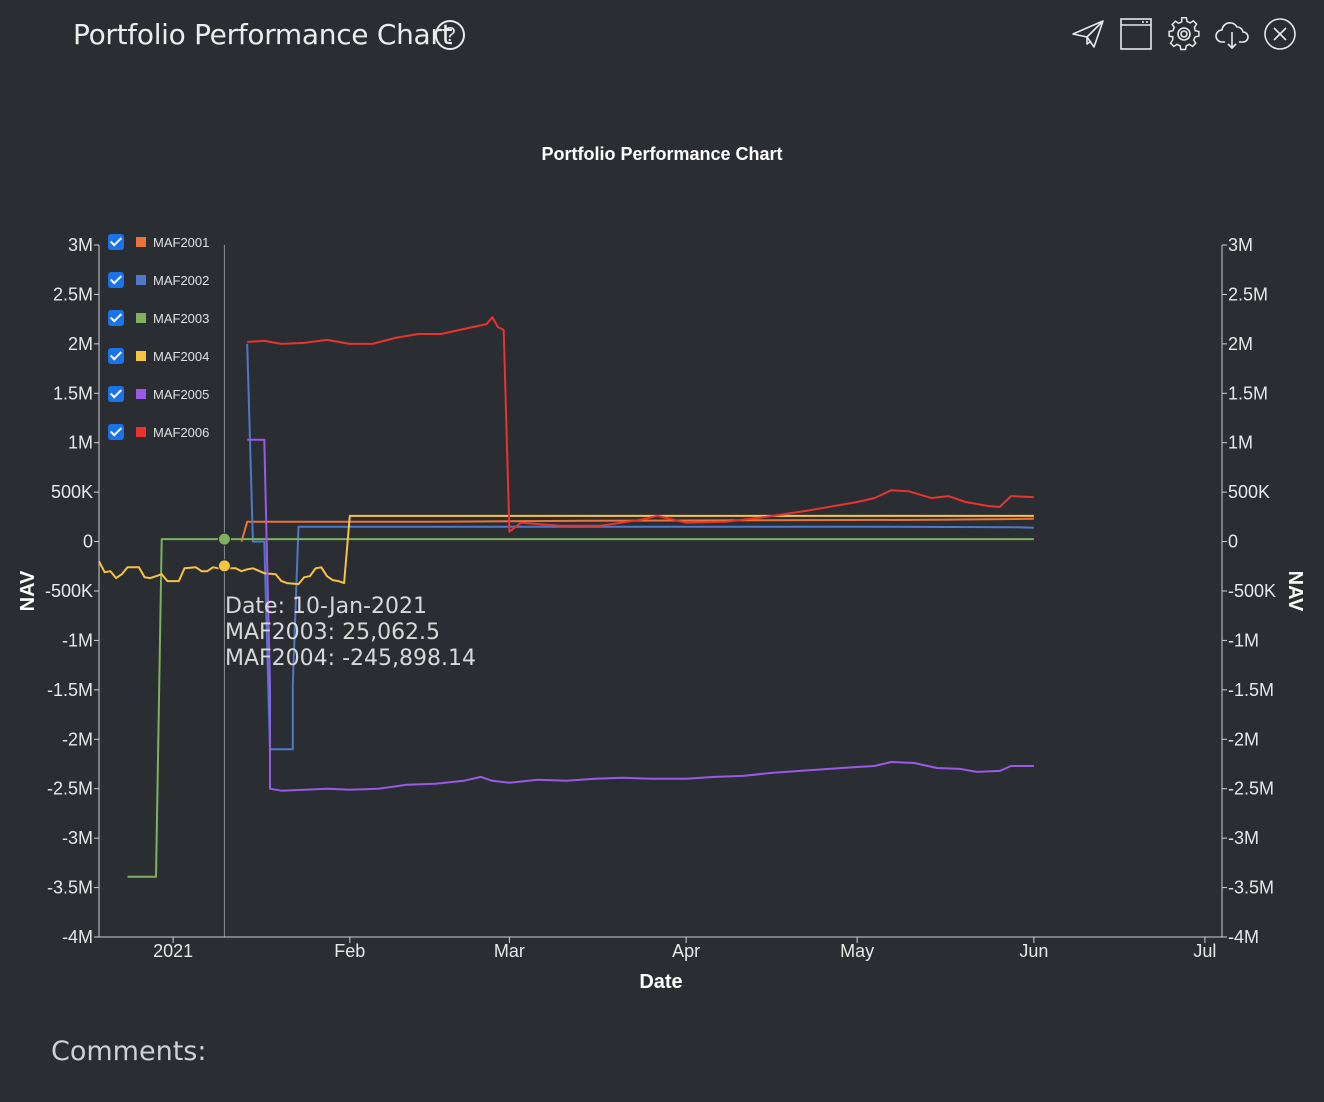 Image resolution: width=1324 pixels, height=1102 pixels. What do you see at coordinates (450, 35) in the screenshot?
I see `help-button: ?` at bounding box center [450, 35].